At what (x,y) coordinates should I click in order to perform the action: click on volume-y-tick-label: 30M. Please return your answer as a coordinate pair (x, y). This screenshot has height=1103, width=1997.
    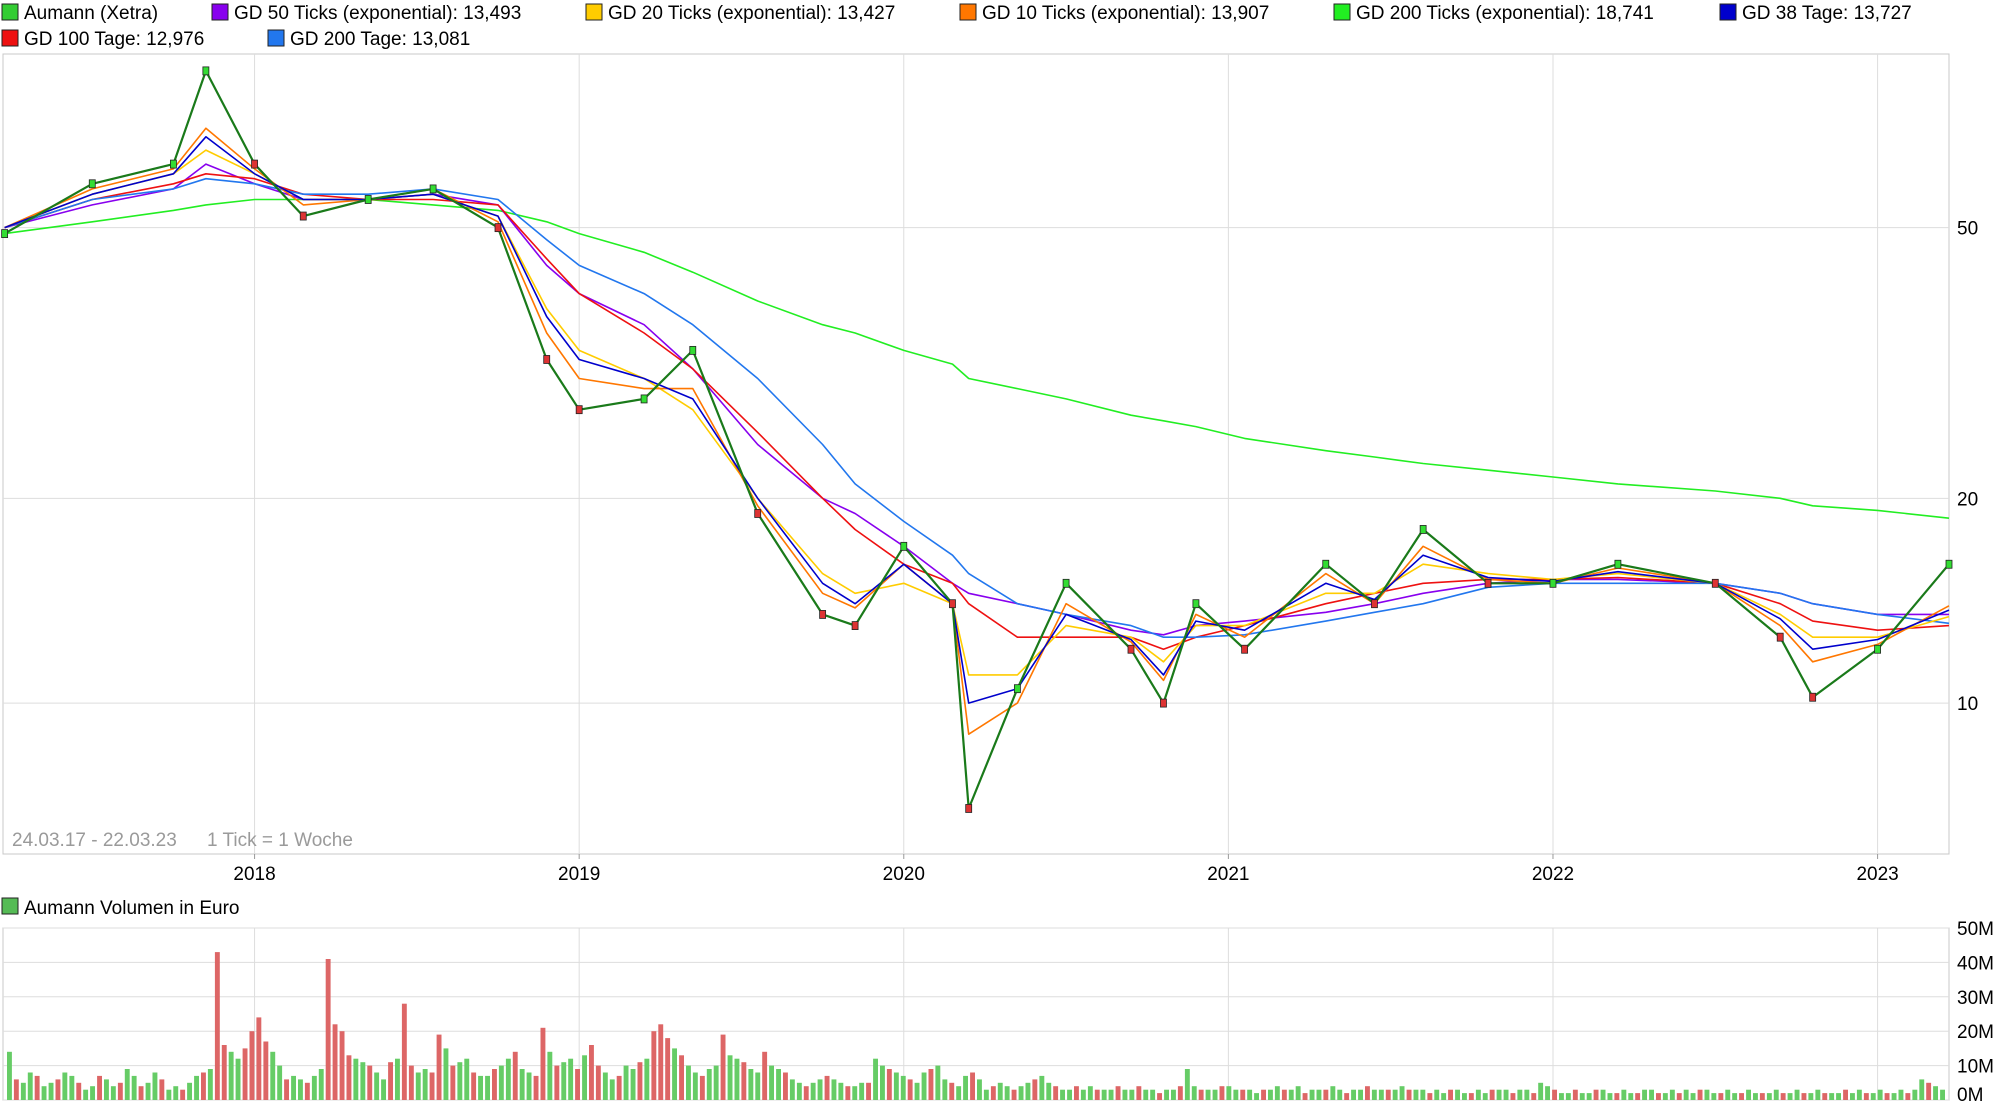
    Looking at the image, I should click on (1975, 998).